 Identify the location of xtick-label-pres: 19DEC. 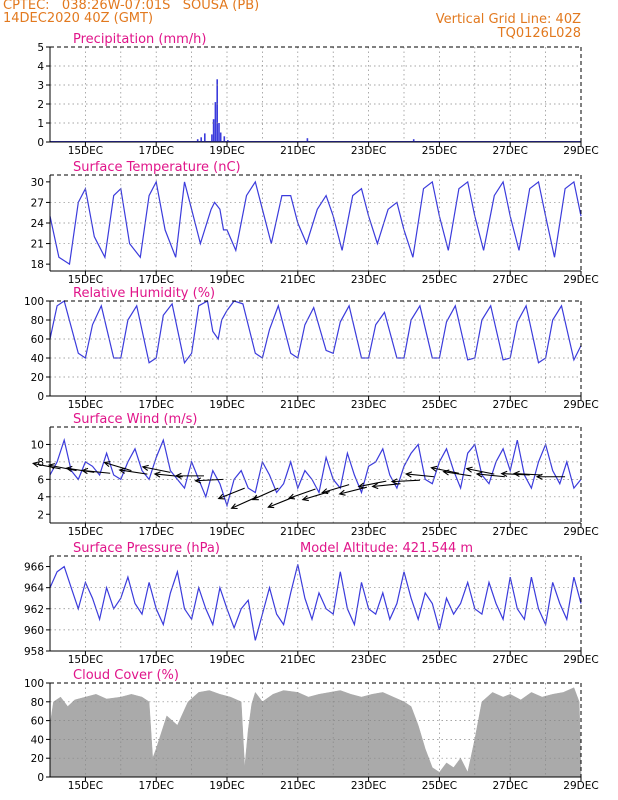
(226, 660).